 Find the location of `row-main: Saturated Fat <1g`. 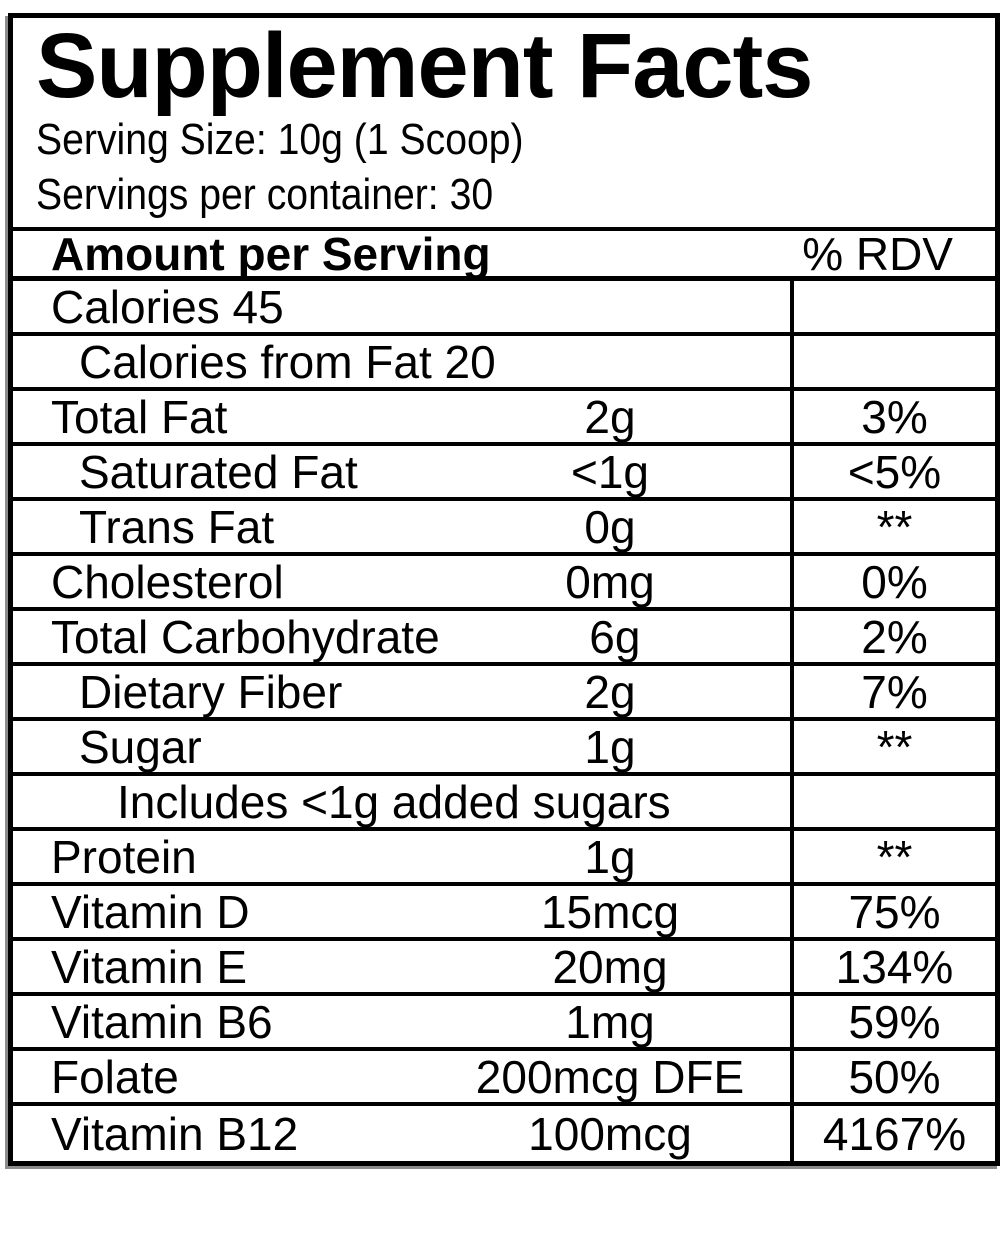

row-main: Saturated Fat <1g is located at coordinates (401, 471).